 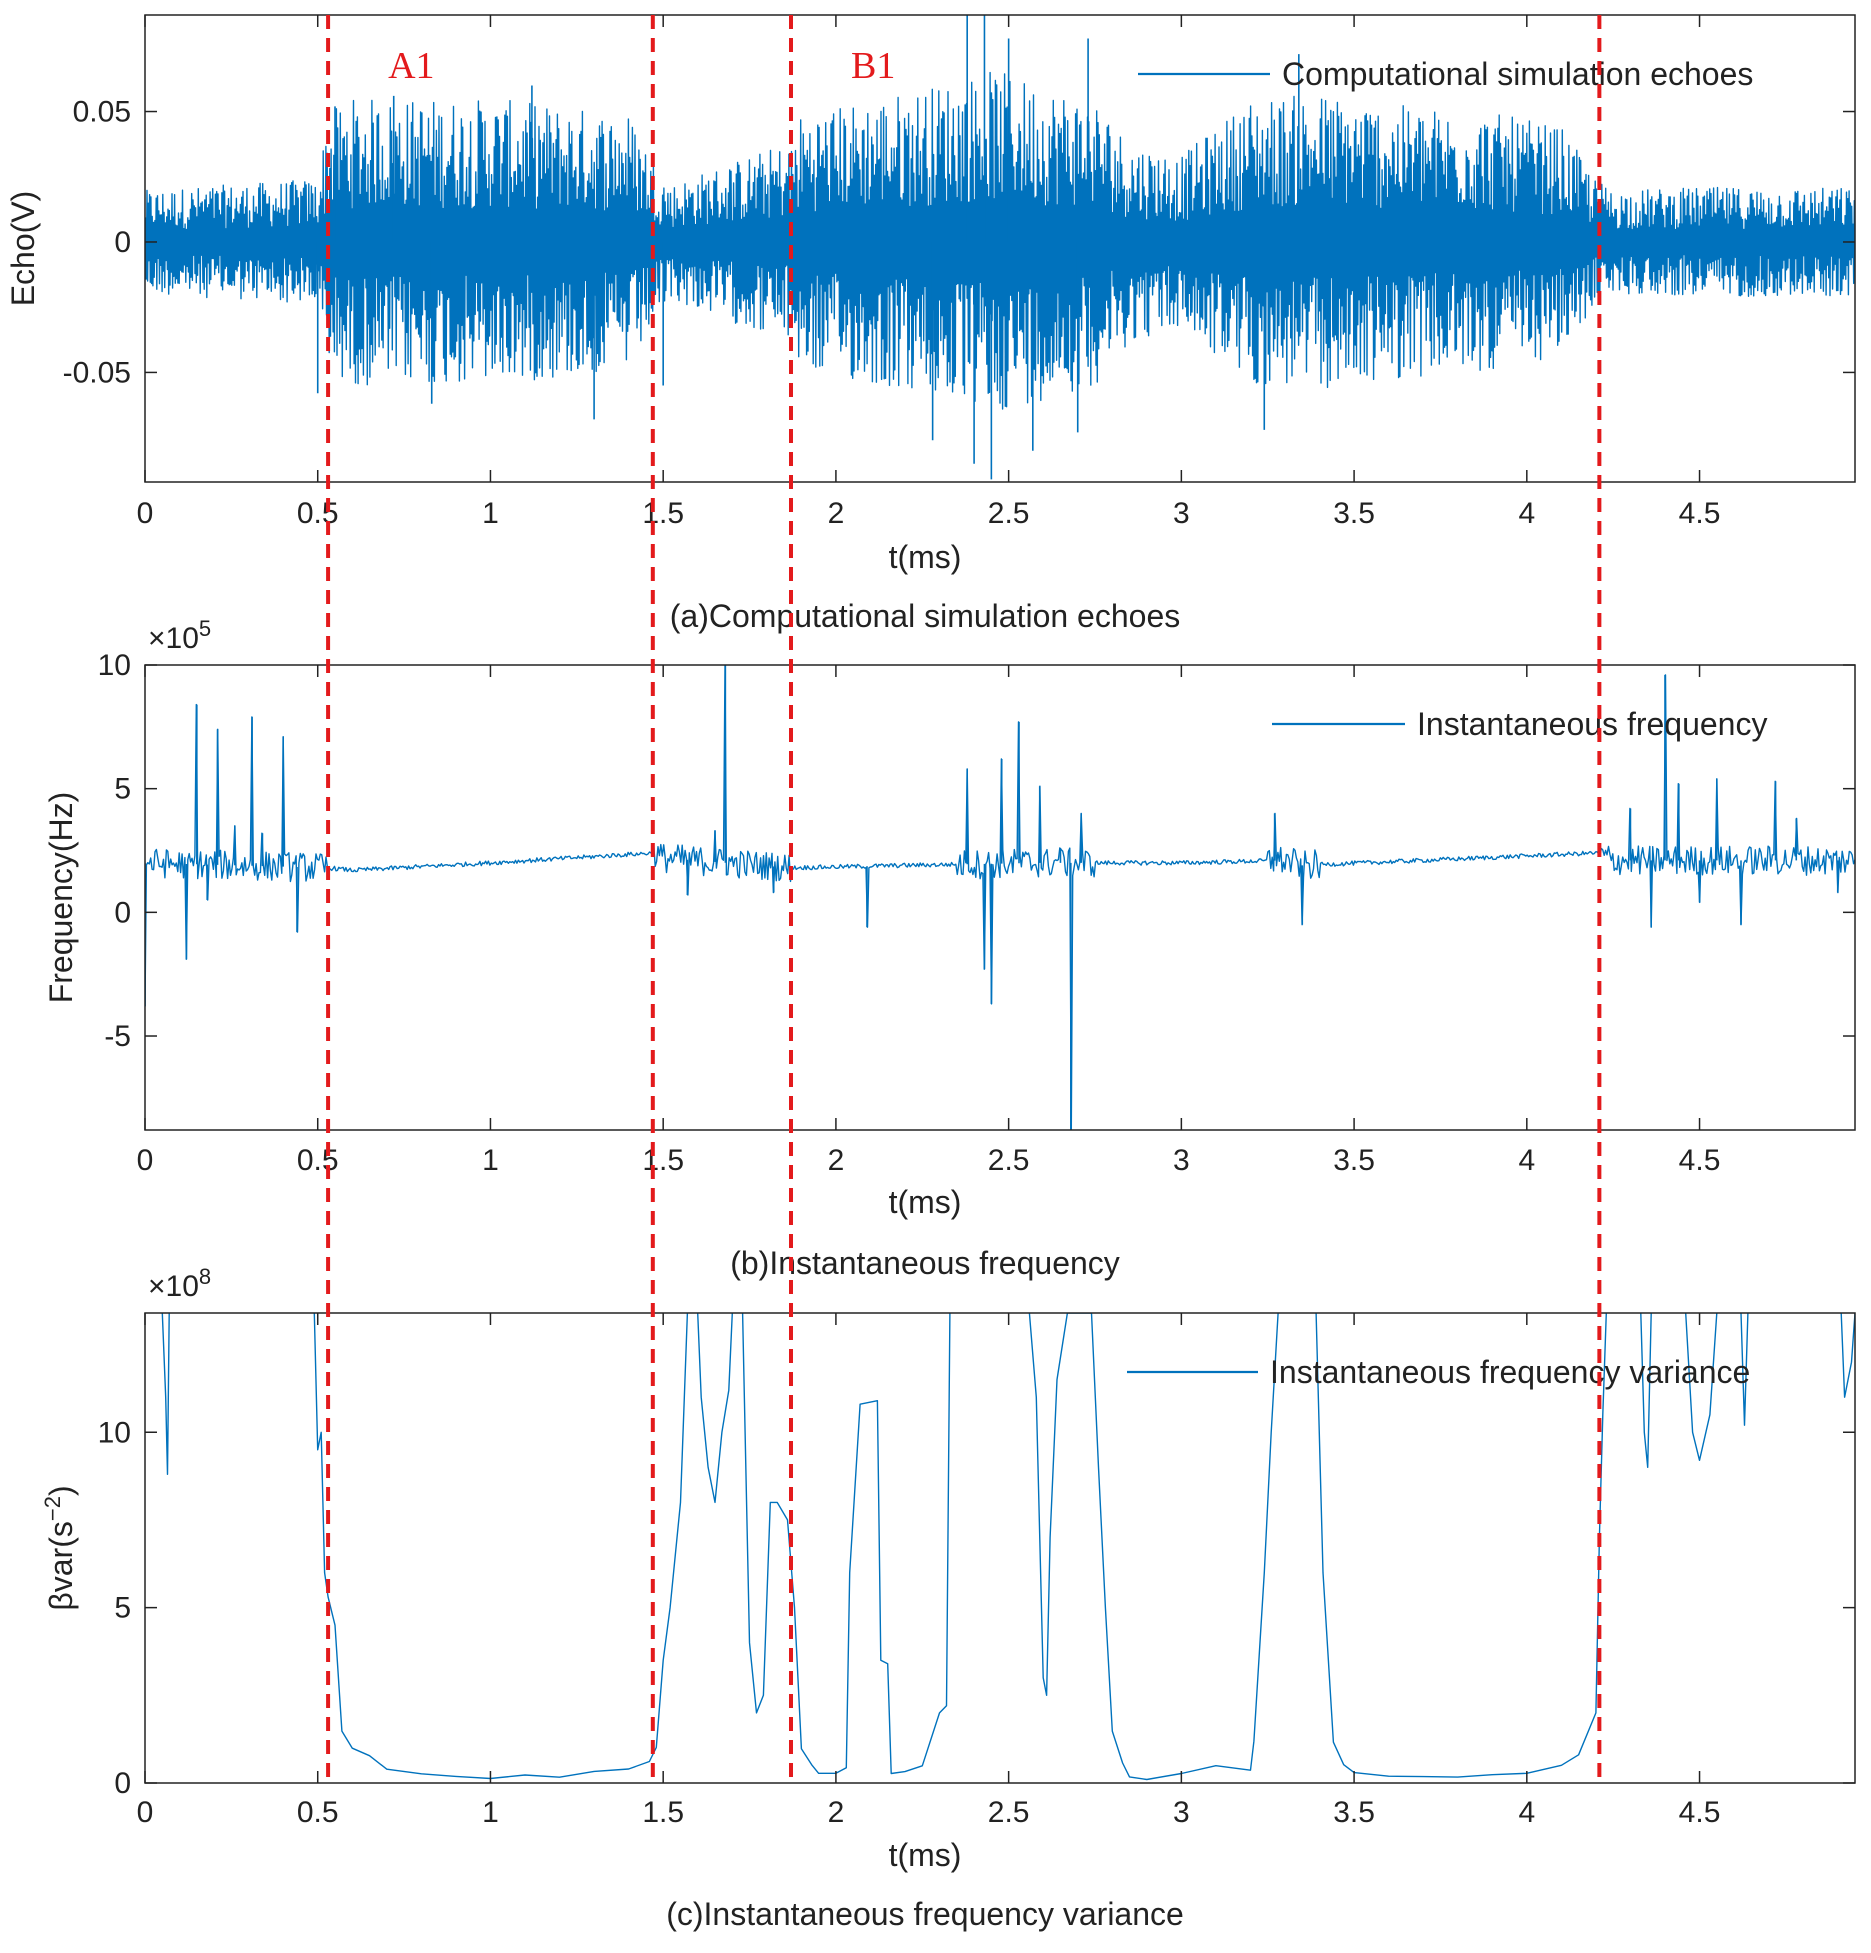 I want to click on y-multiplier: ×10⁵, so click(x=179, y=635).